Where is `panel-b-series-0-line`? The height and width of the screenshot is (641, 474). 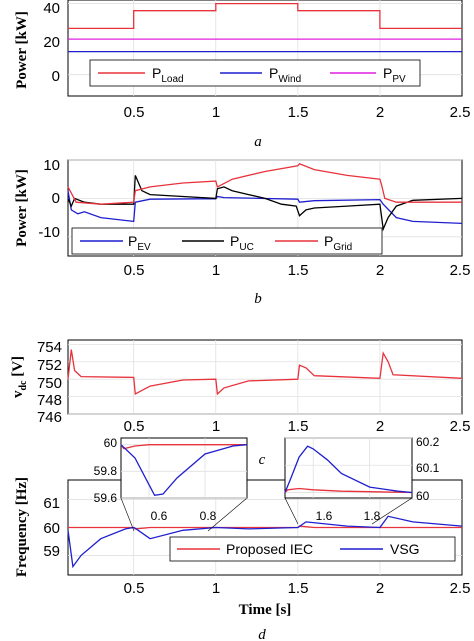 panel-b-series-0-line is located at coordinates (265, 207).